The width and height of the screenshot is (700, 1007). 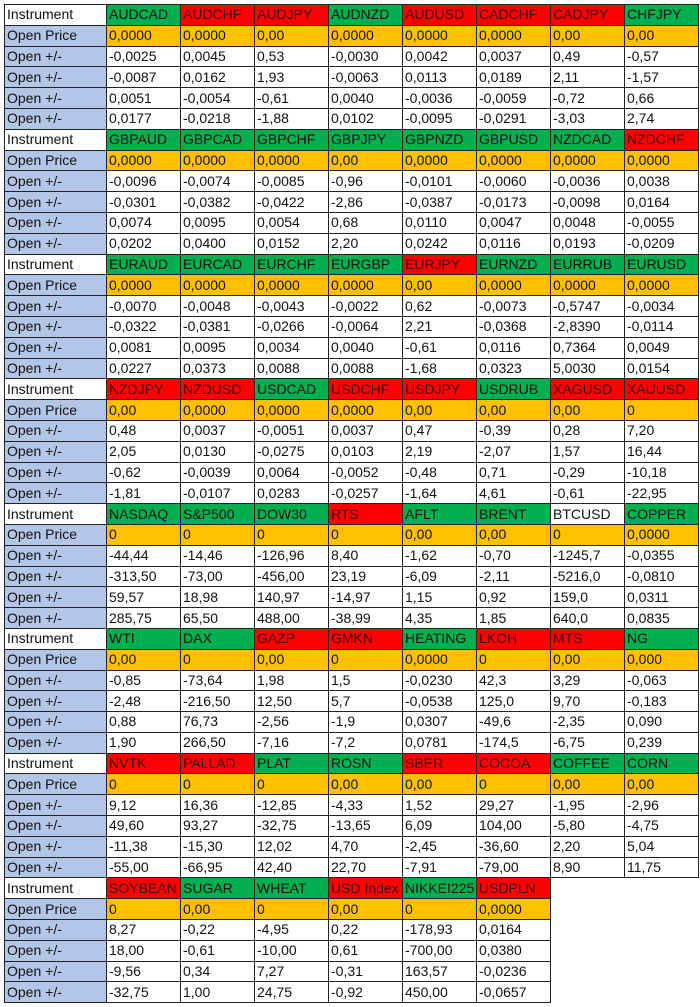 I want to click on change-cell: 0,0095, so click(x=217, y=347).